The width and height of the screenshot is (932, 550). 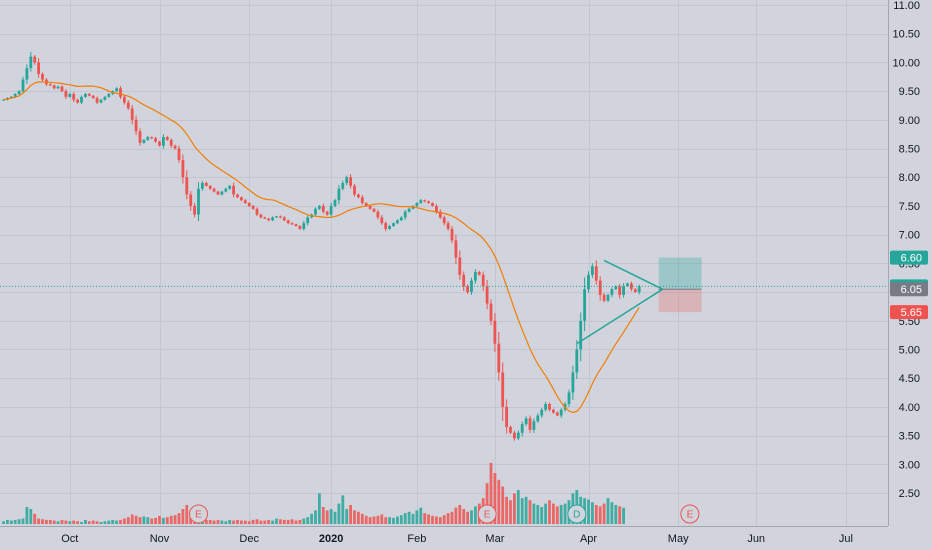 I want to click on event-marker: D, so click(x=577, y=514).